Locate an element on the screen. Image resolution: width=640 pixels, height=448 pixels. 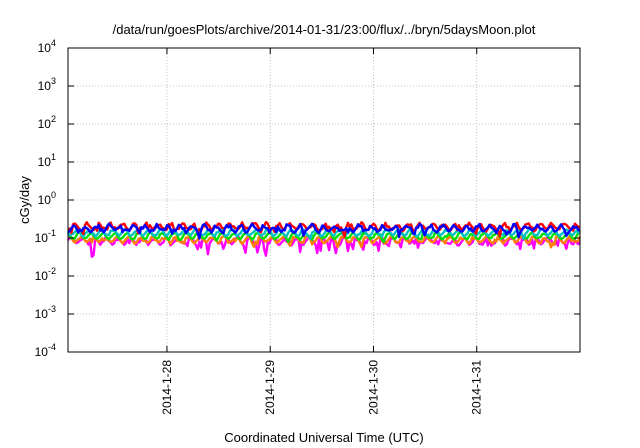
y-tick-label: 10⁻⁴ is located at coordinates (45, 350).